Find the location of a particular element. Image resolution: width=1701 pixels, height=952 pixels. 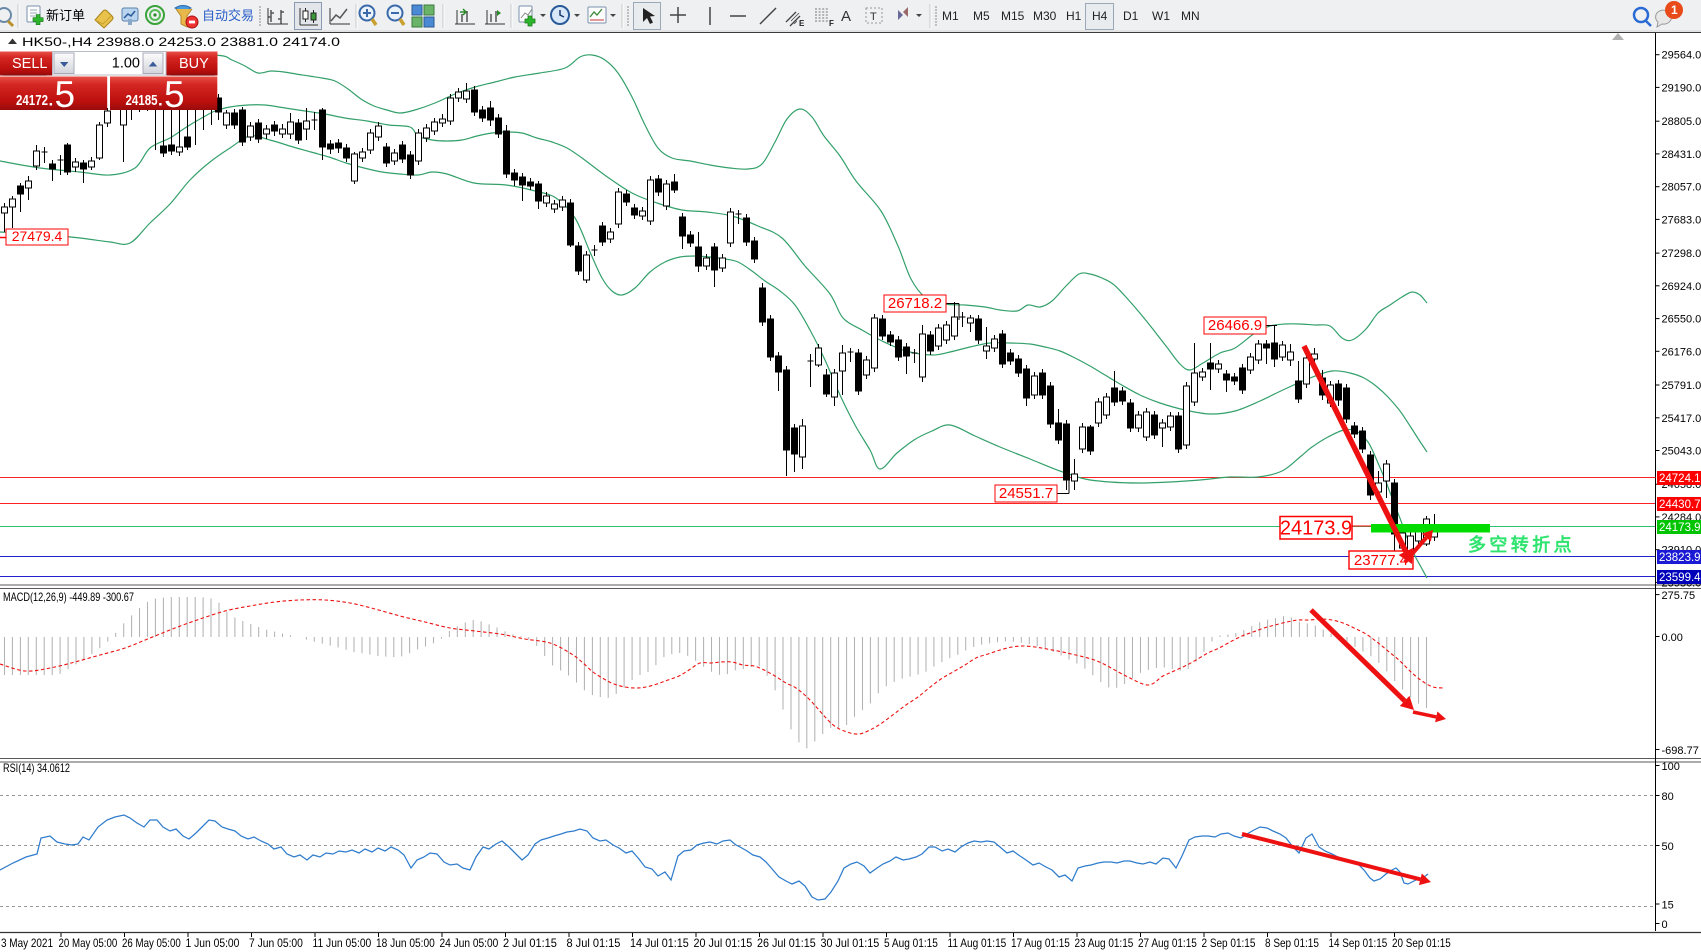

svg-text: 23599.4 is located at coordinates (1680, 578).